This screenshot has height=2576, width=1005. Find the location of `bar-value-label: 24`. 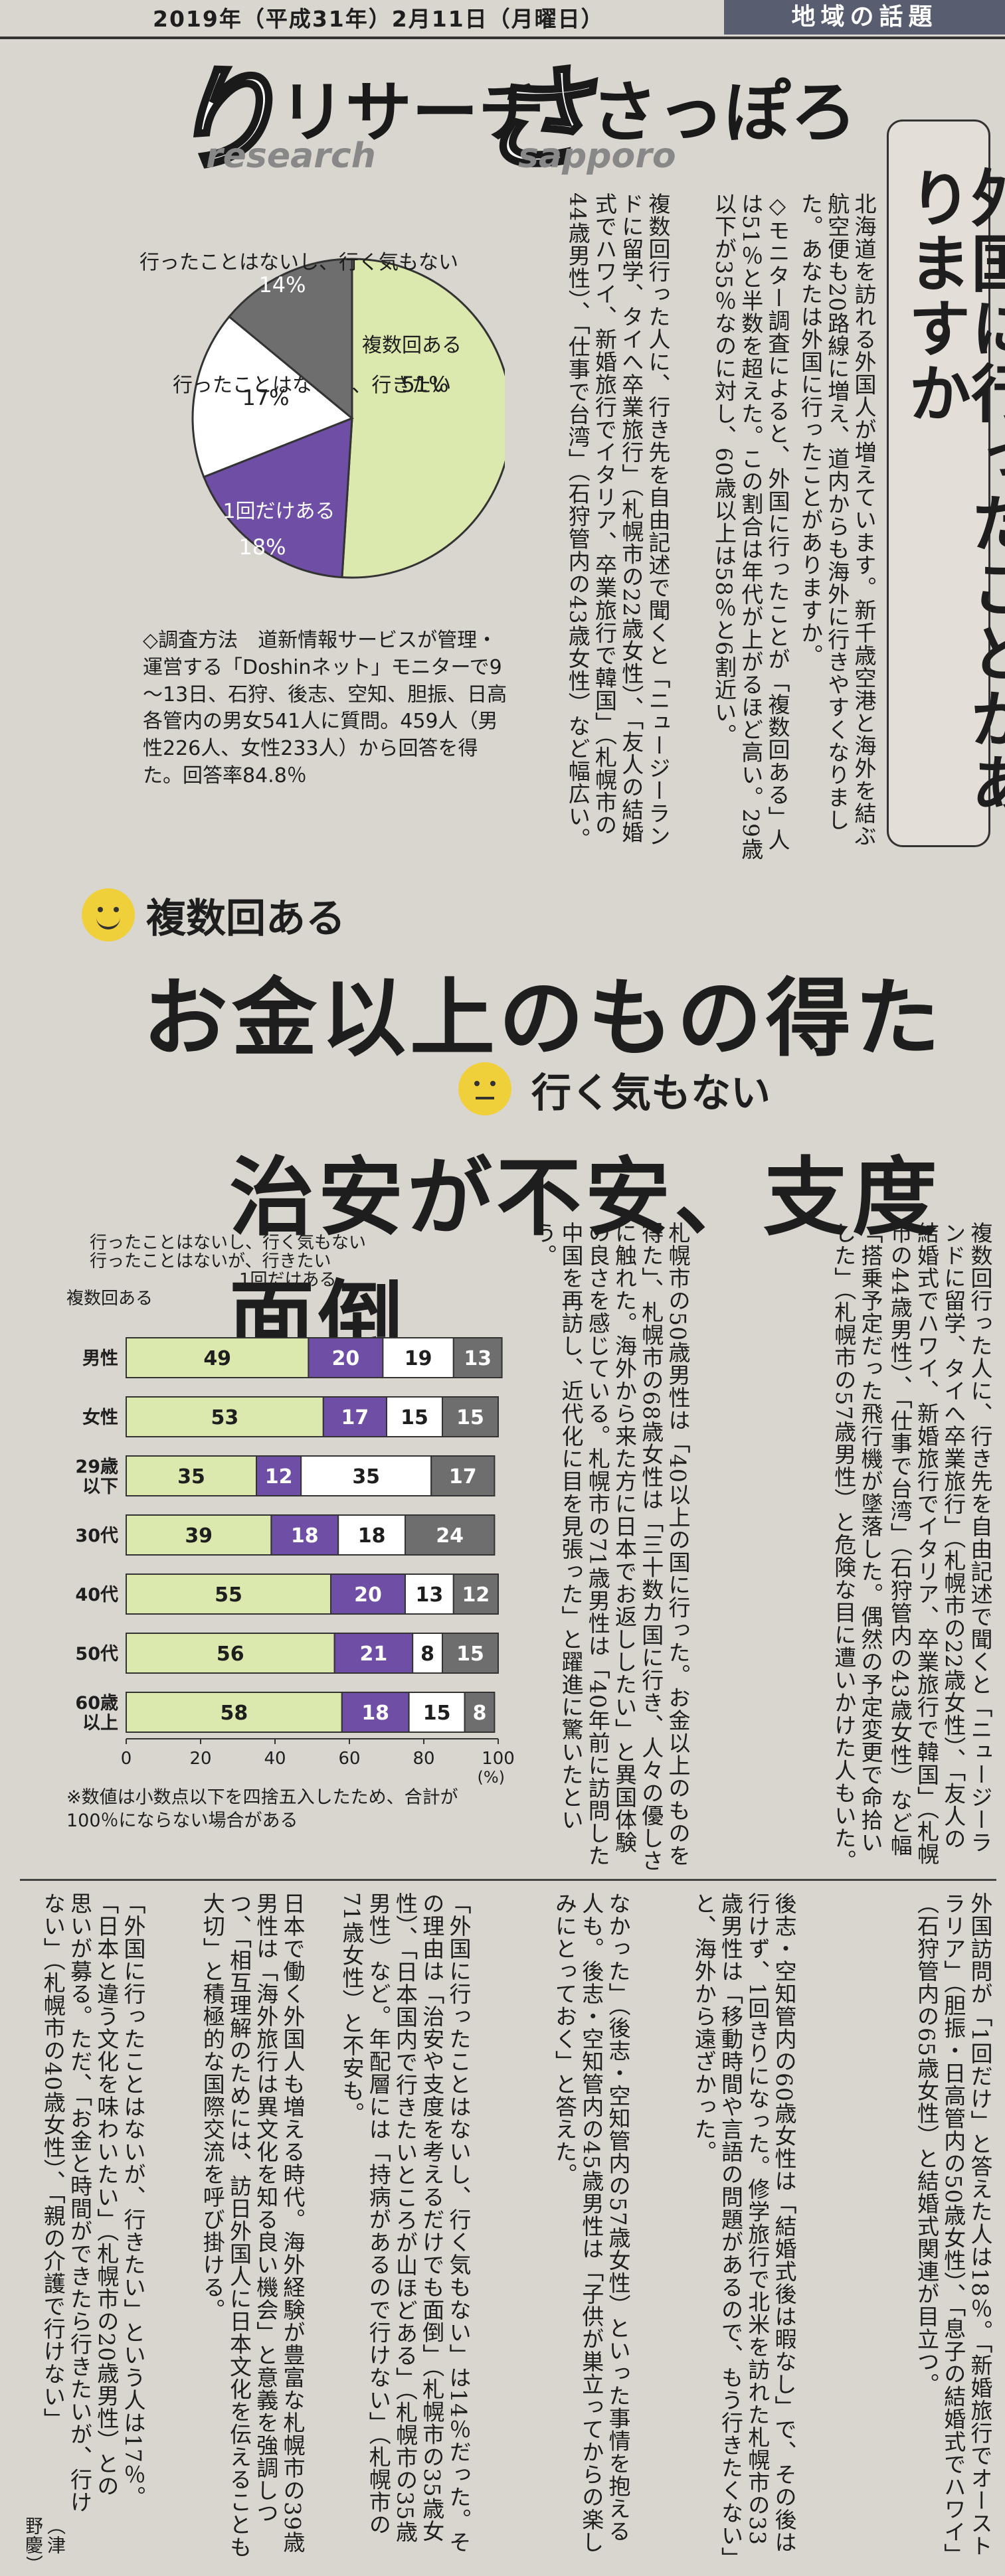

bar-value-label: 24 is located at coordinates (450, 1536).